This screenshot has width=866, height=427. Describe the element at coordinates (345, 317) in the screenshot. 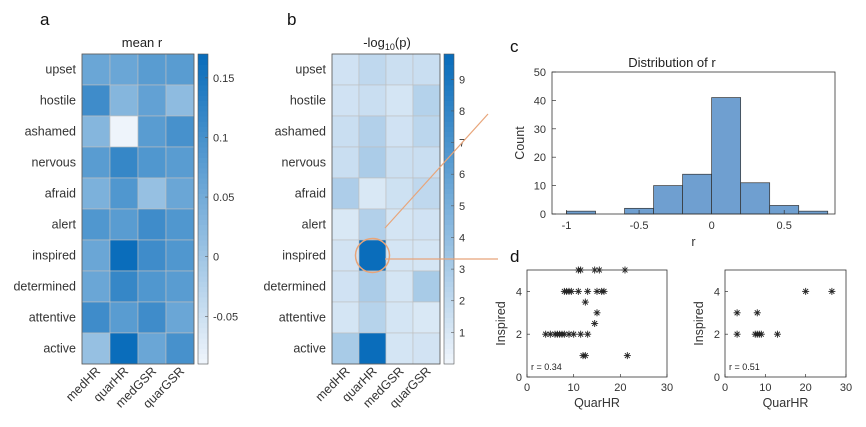

I see `heat-cell-attentive-medHR` at that location.